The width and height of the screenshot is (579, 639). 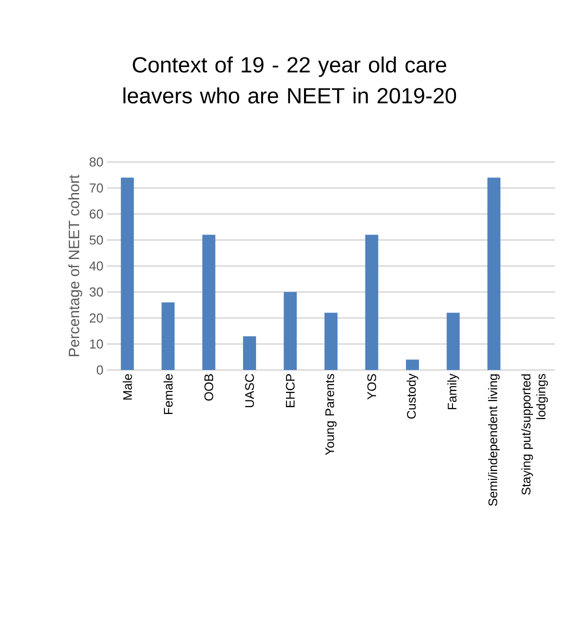 What do you see at coordinates (96, 188) in the screenshot?
I see `y-tick-label: 70` at bounding box center [96, 188].